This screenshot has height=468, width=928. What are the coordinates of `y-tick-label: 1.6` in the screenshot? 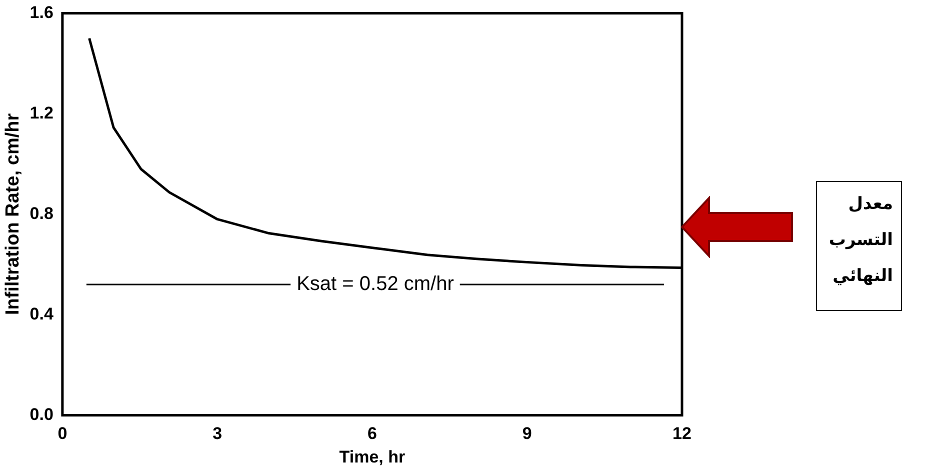 It's located at (42, 12).